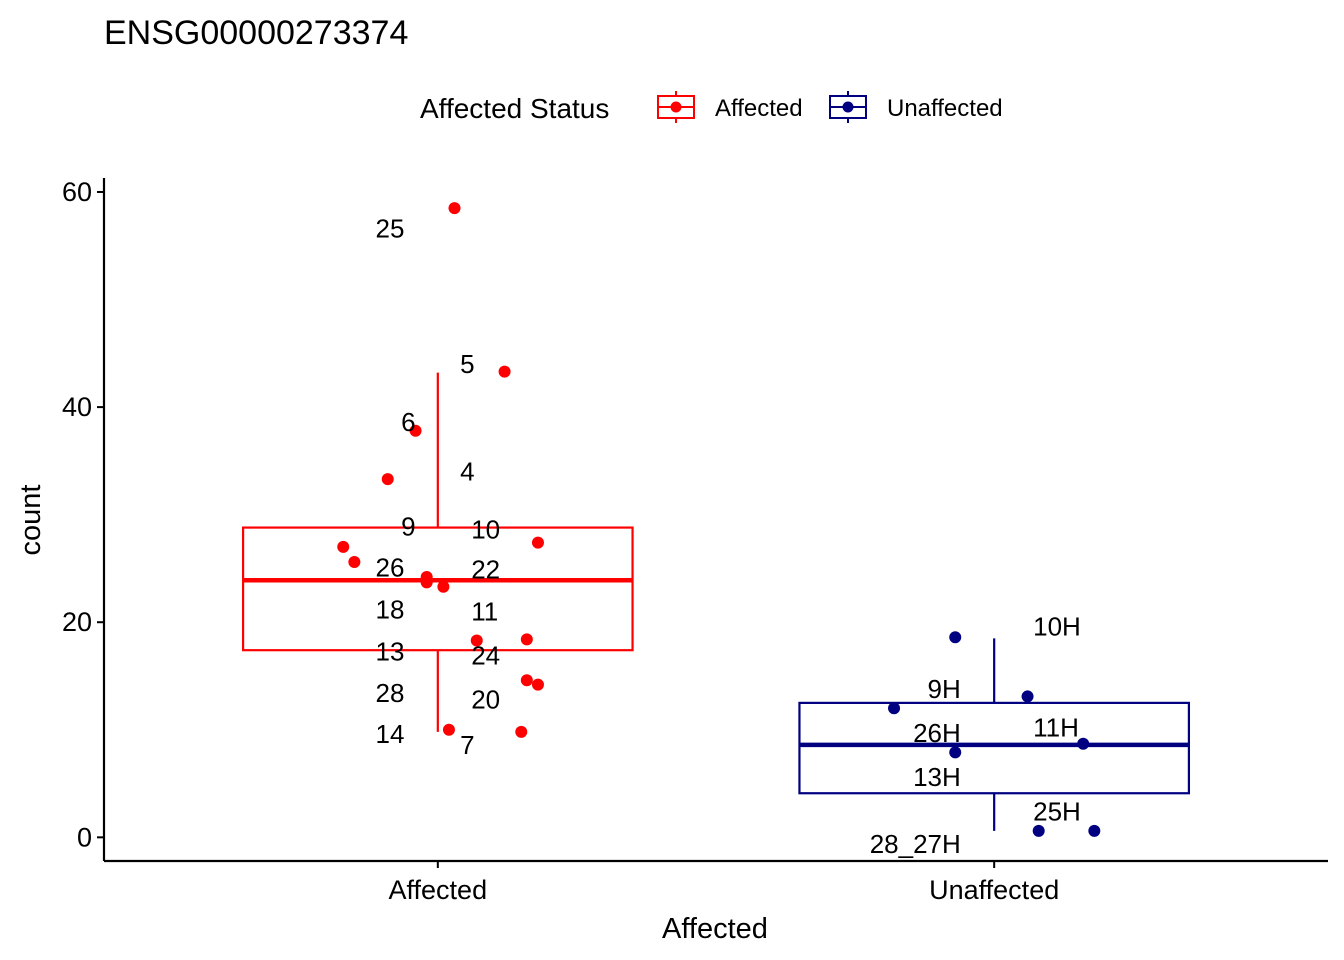 Image resolution: width=1344 pixels, height=960 pixels. I want to click on point-label: 25H, so click(1057, 812).